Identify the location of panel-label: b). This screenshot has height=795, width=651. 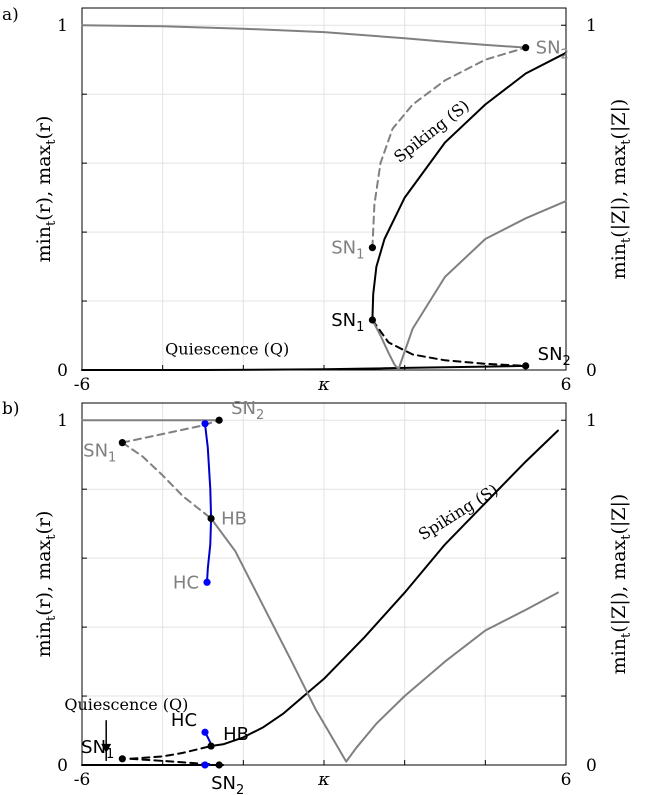
(11, 409).